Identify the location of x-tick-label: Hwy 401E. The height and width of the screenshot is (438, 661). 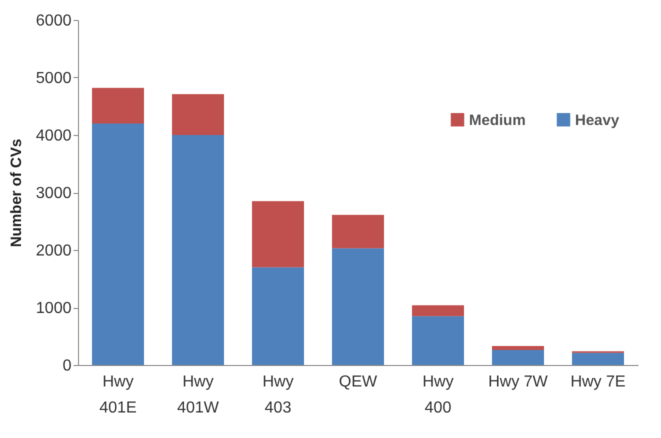
(118, 395).